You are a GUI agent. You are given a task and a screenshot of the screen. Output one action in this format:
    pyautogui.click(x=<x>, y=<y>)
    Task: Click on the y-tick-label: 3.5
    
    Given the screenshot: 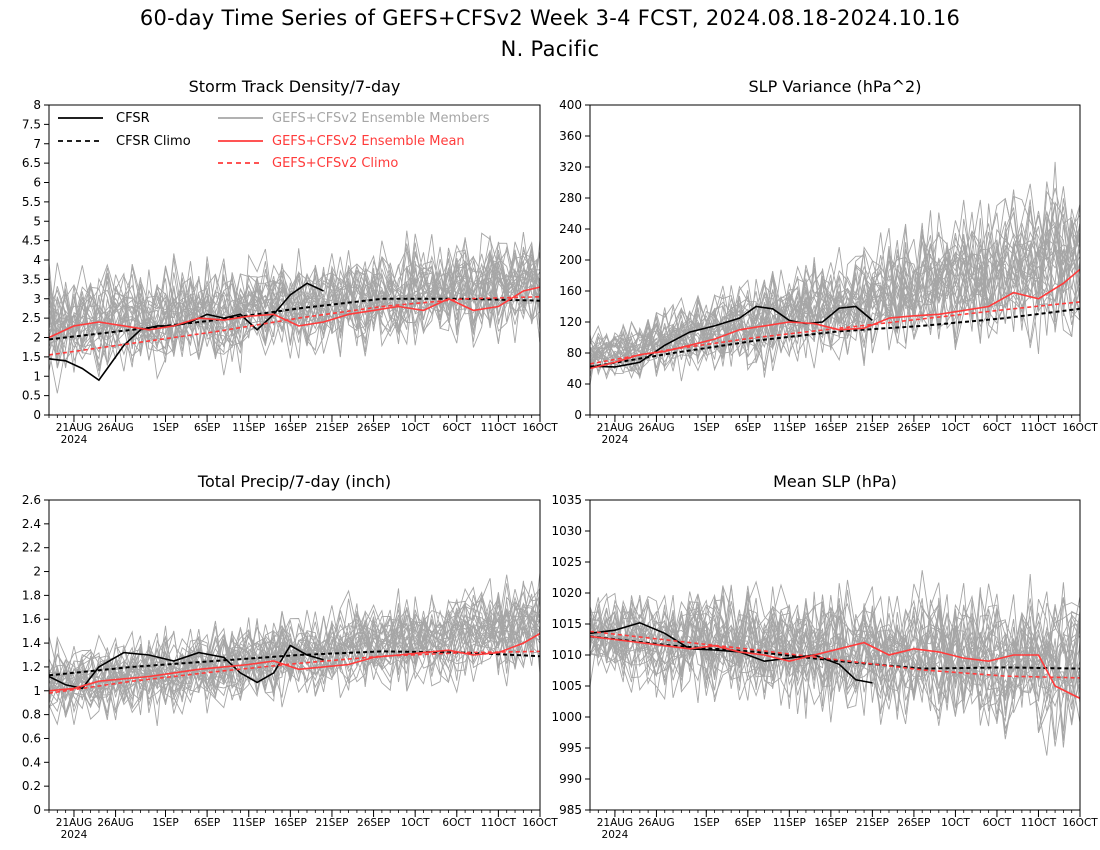 What is the action you would take?
    pyautogui.click(x=31, y=279)
    